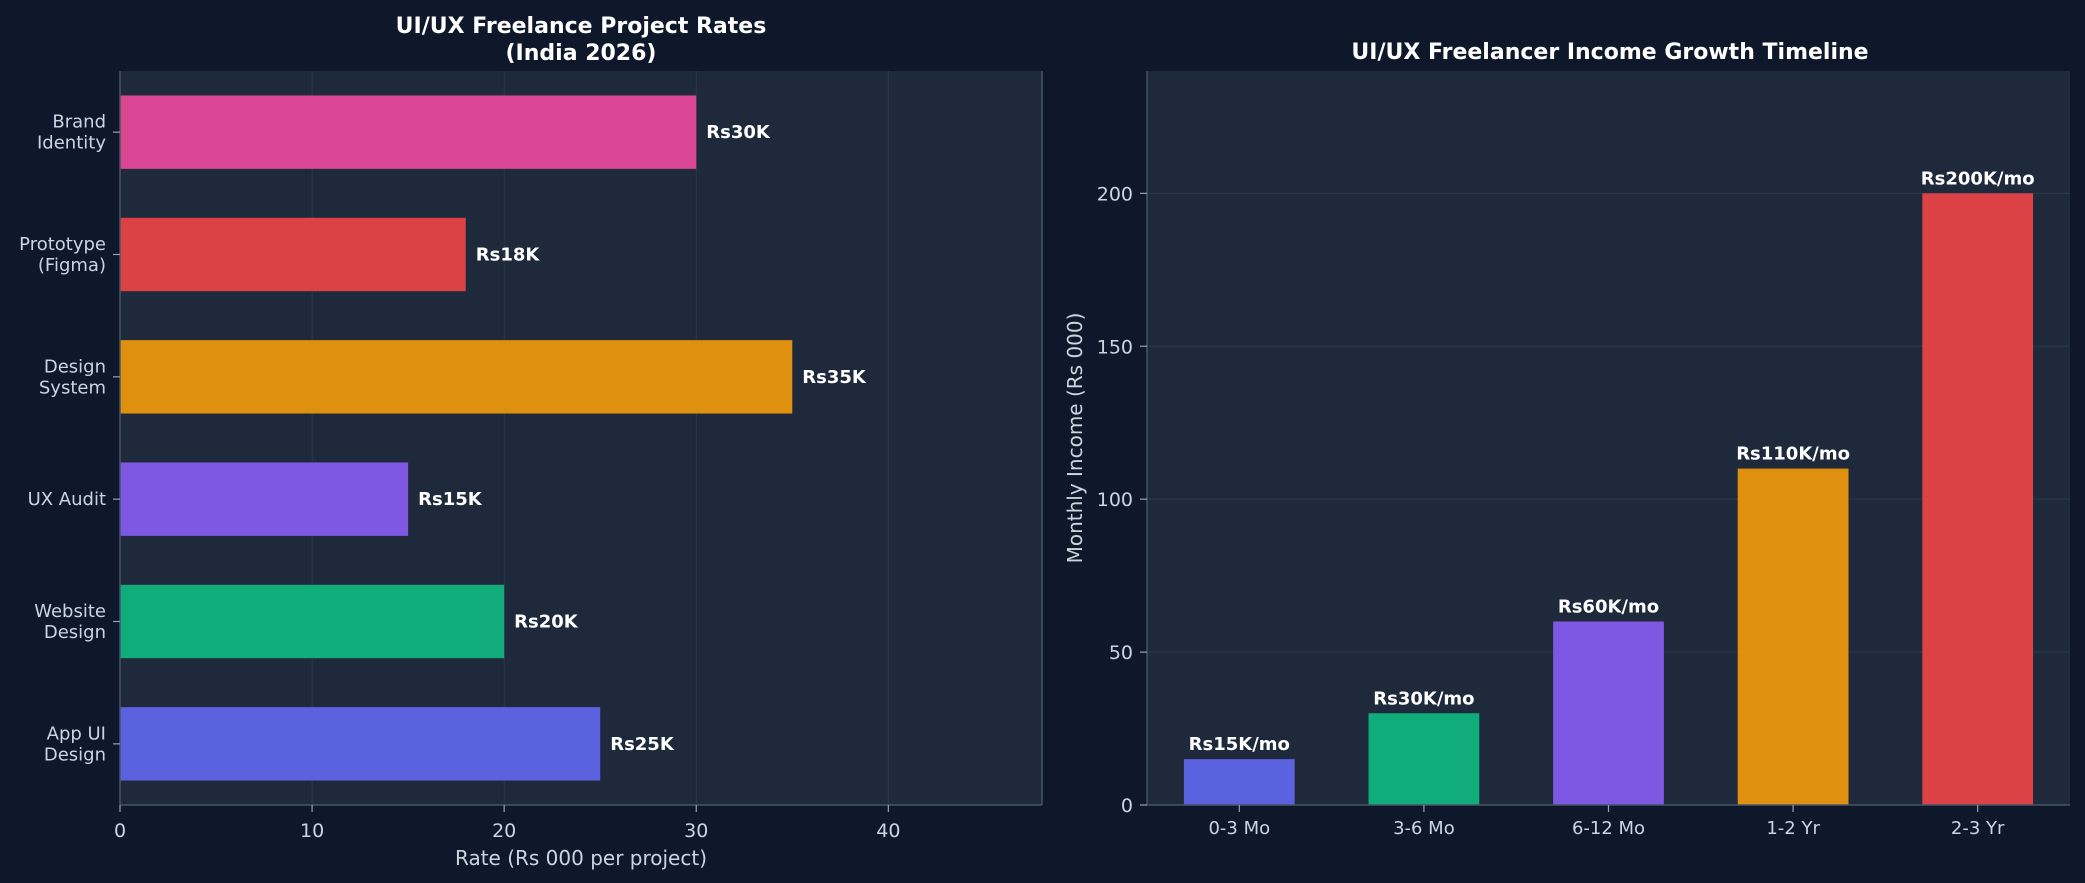 This screenshot has width=2085, height=883. What do you see at coordinates (546, 622) in the screenshot?
I see `bar-value-label: Rs20K` at bounding box center [546, 622].